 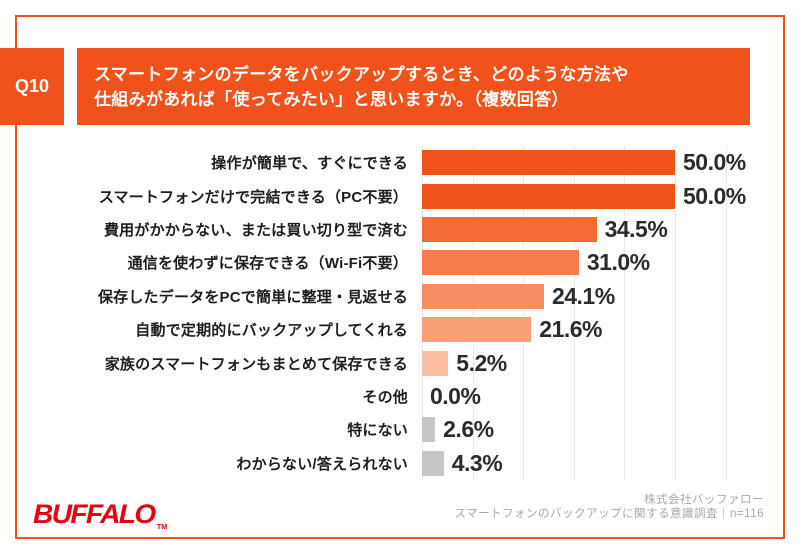 I want to click on chart-row: 費用がかからない、または買い切り型で済む 34.5%, so click(x=400, y=229).